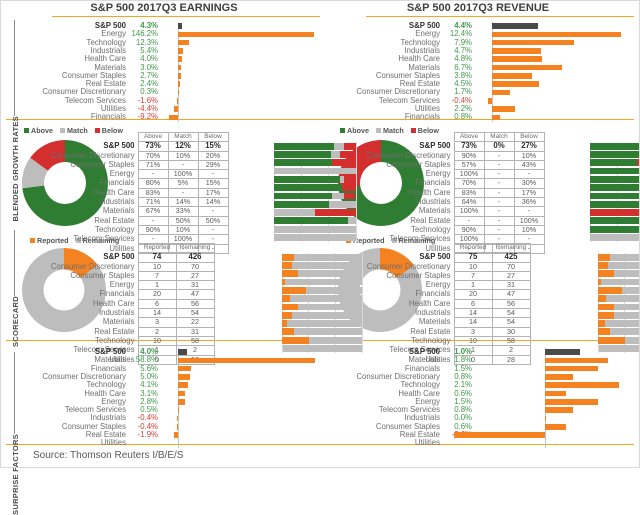 Image resolution: width=640 pixels, height=515 pixels. Describe the element at coordinates (499, 146) in the screenshot. I see `table-cell-match: 0%` at that location.